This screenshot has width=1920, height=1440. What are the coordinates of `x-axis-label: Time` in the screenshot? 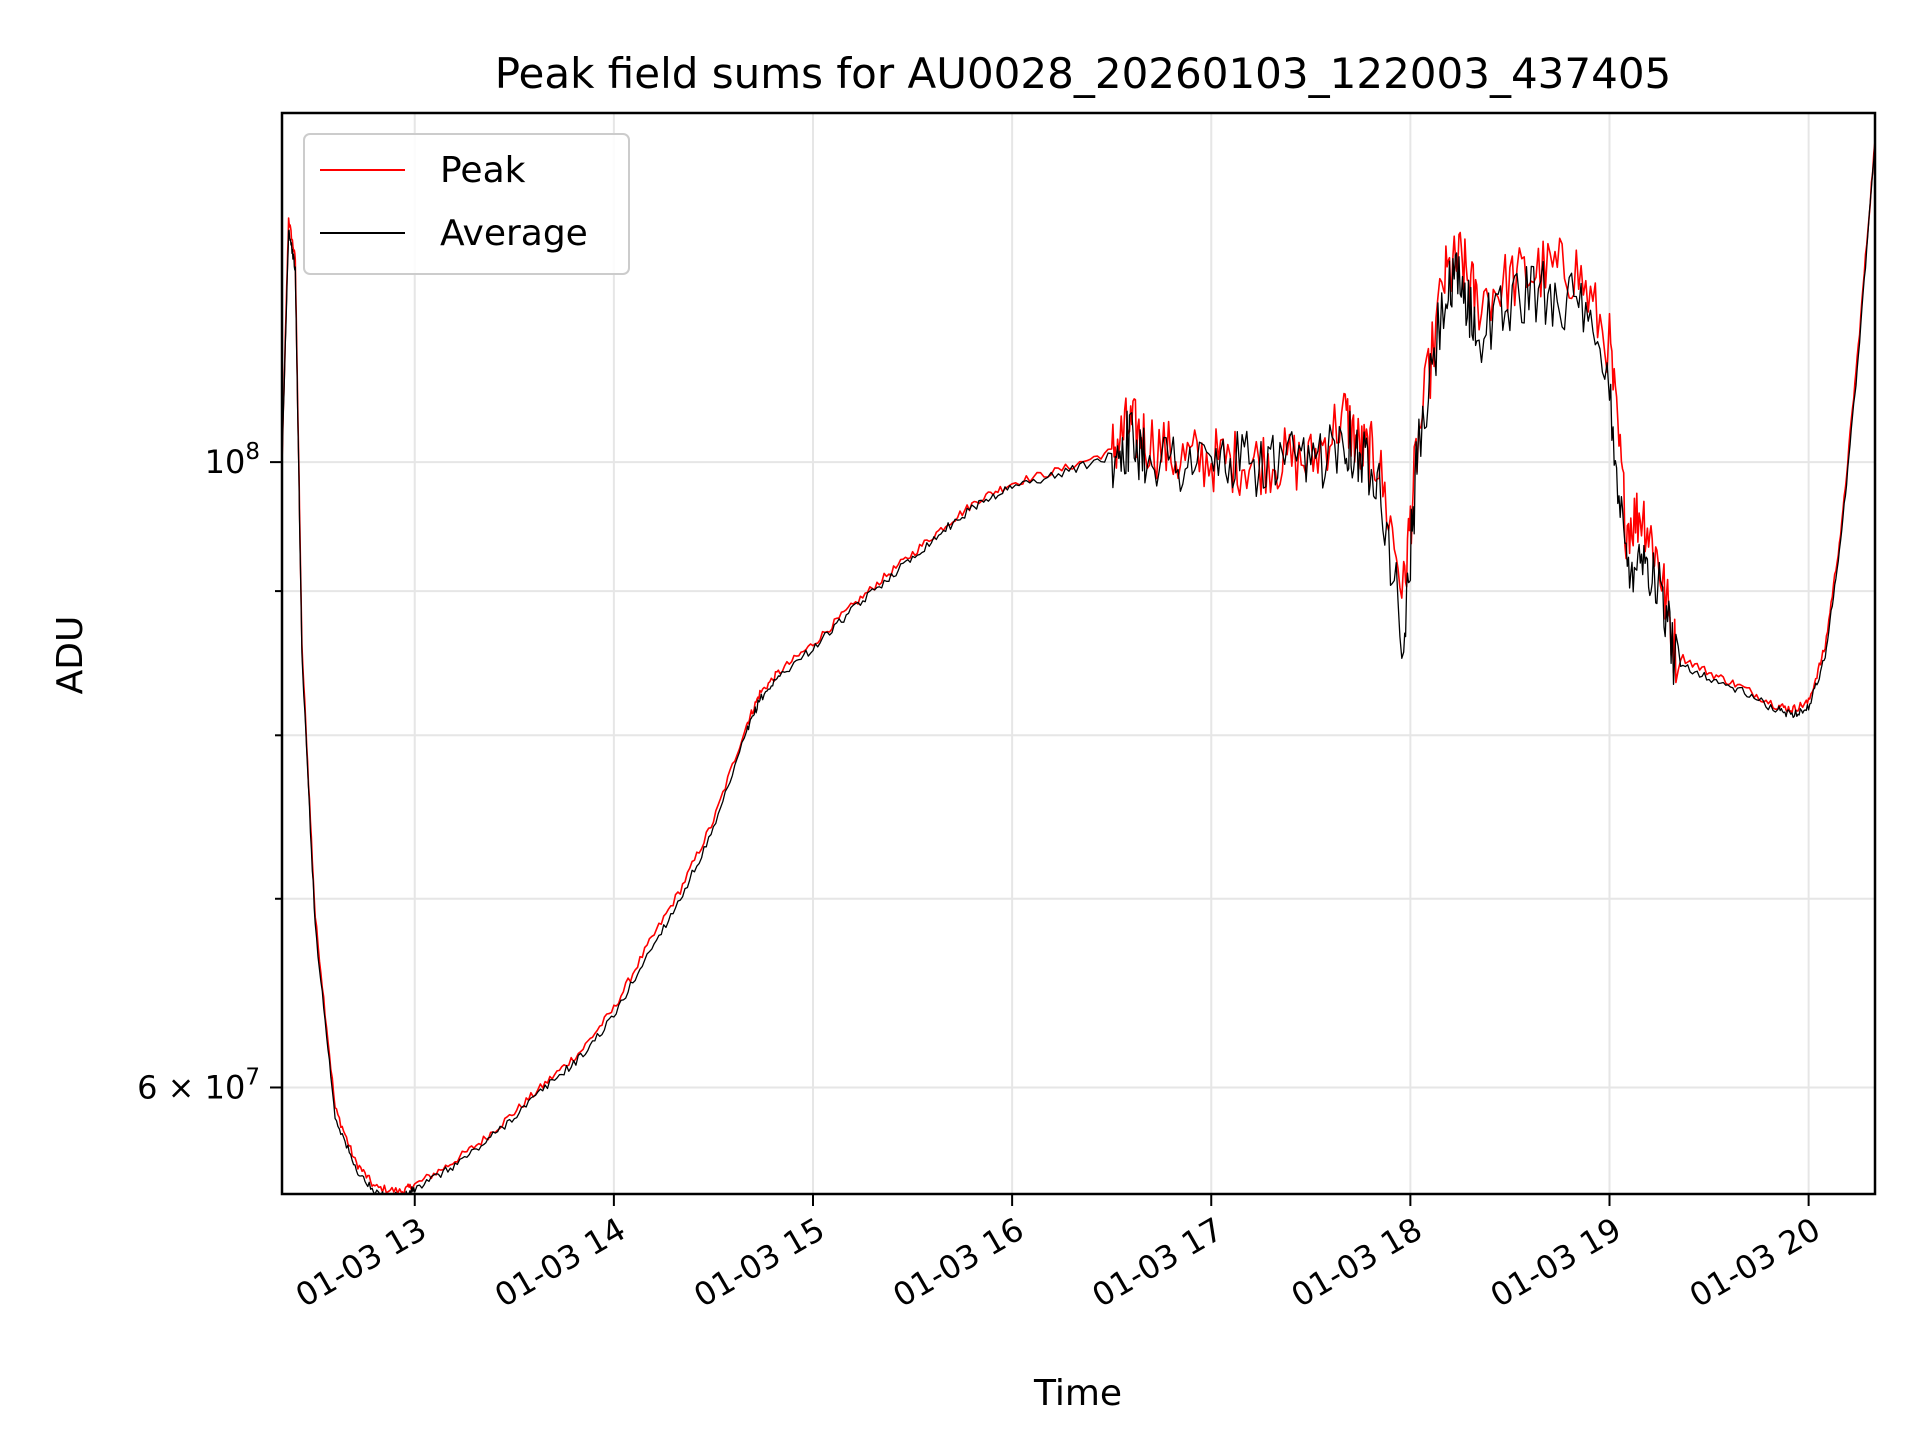 It's located at (1077, 1393).